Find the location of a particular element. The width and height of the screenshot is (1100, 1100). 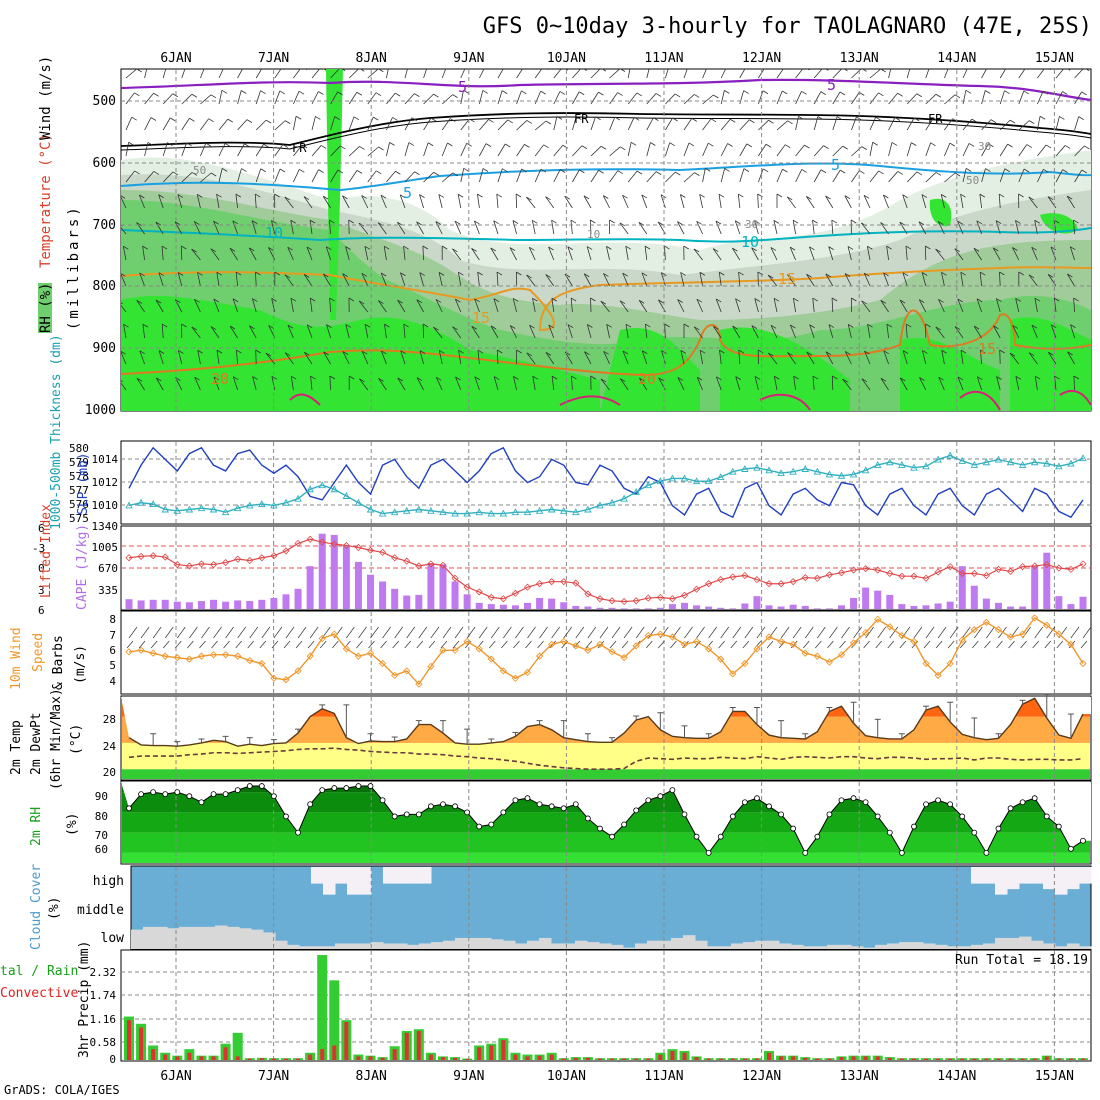

wind-label: Wind (m/s) is located at coordinates (46, 98).